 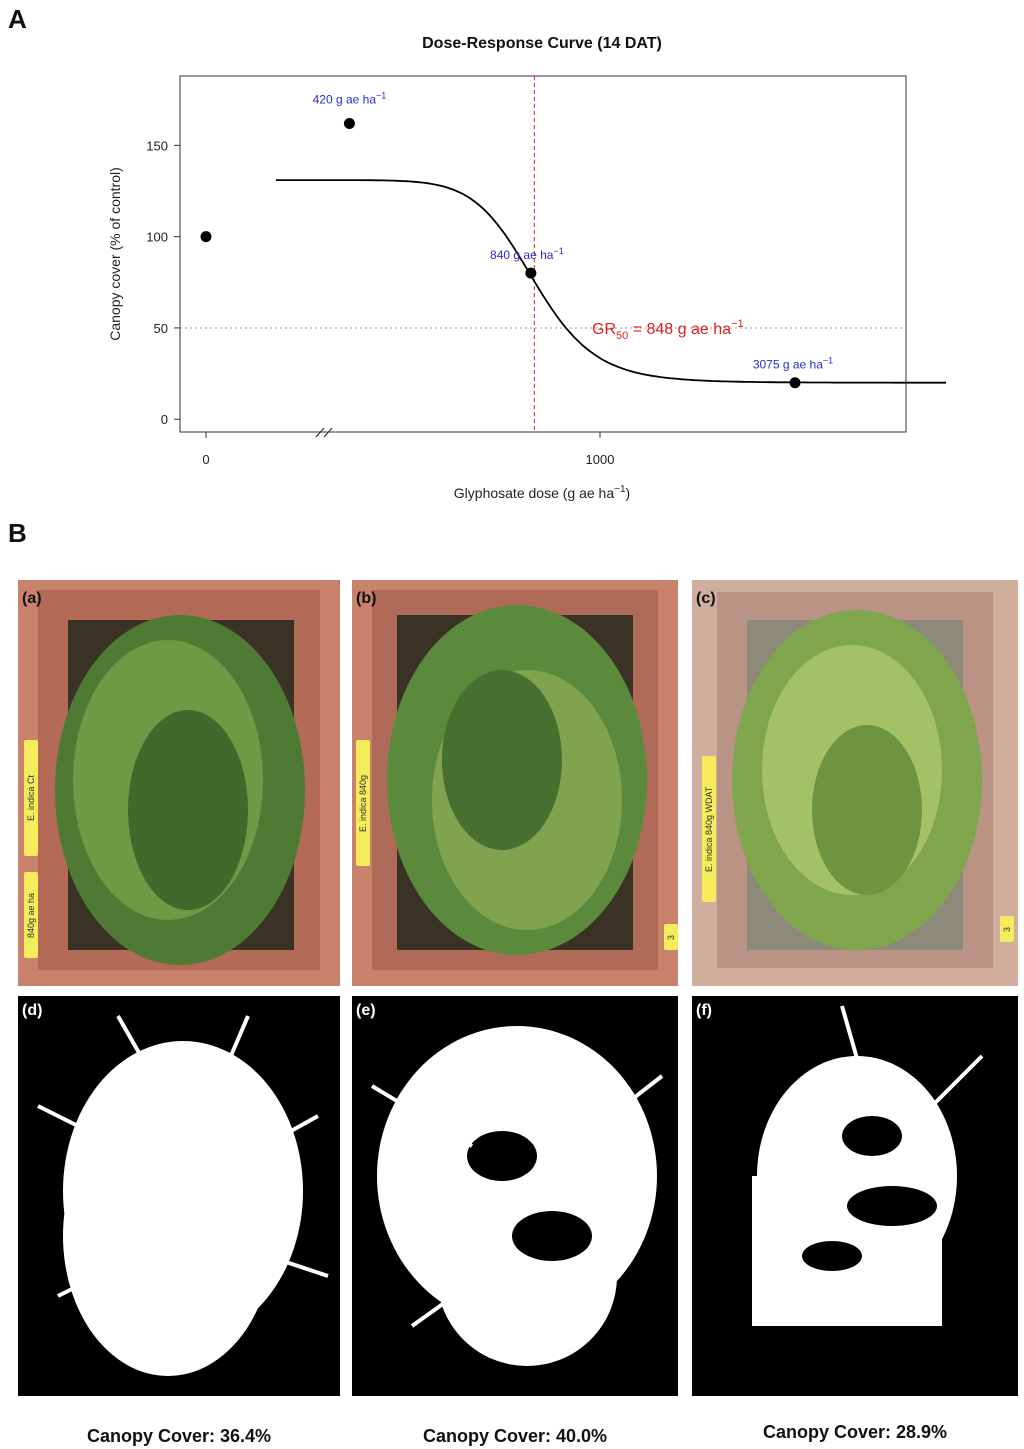 What do you see at coordinates (600, 459) in the screenshot?
I see `x-tick-label: 1000` at bounding box center [600, 459].